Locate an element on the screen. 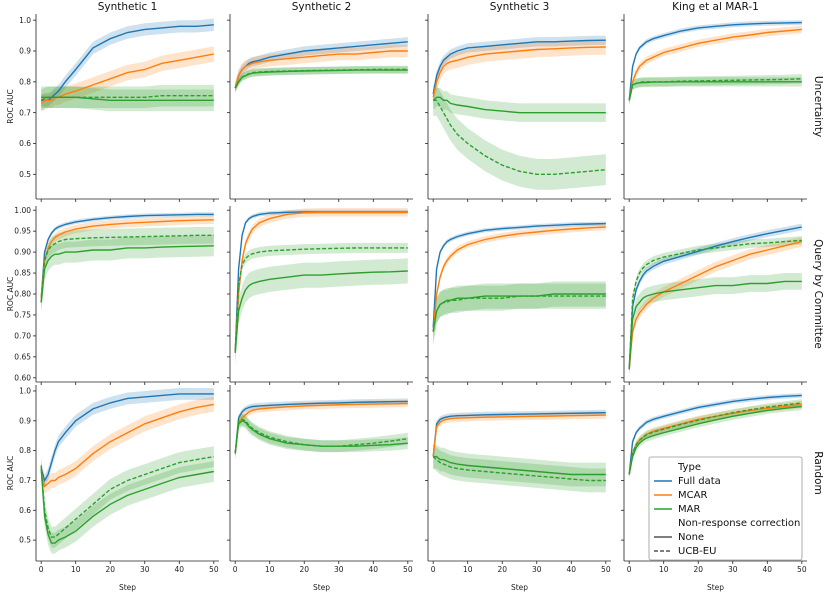 The width and height of the screenshot is (830, 596). legend-label-full-data: Full data is located at coordinates (699, 481).